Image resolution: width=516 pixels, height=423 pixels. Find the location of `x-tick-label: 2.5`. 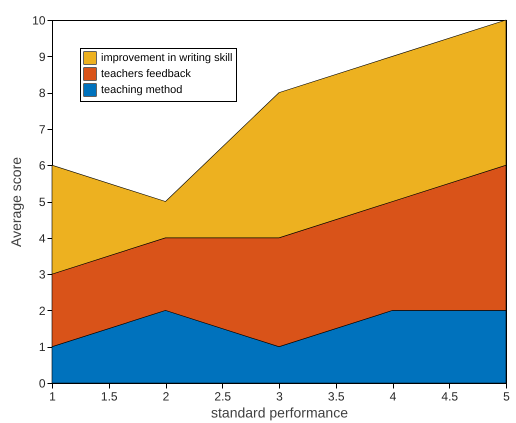

x-tick-label: 2.5 is located at coordinates (223, 397).